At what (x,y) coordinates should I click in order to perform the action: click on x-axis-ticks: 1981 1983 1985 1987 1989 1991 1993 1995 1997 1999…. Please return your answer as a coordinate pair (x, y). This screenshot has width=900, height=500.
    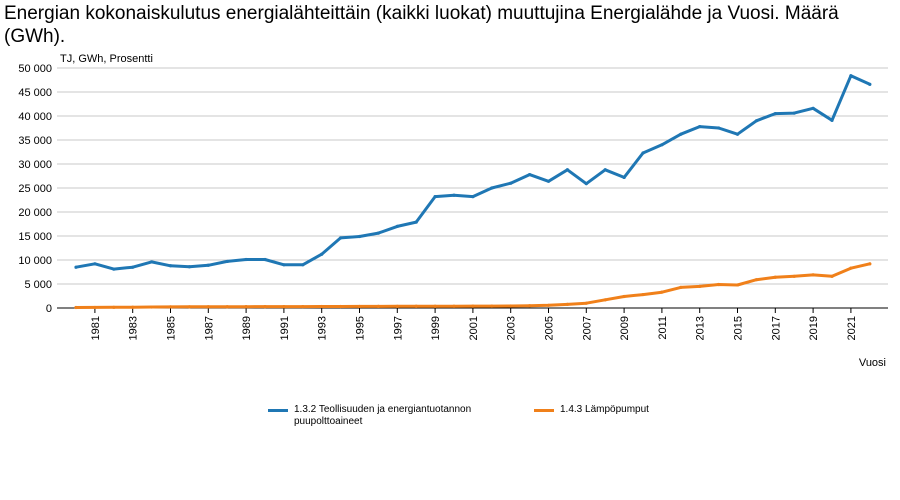
    Looking at the image, I should click on (474, 324).